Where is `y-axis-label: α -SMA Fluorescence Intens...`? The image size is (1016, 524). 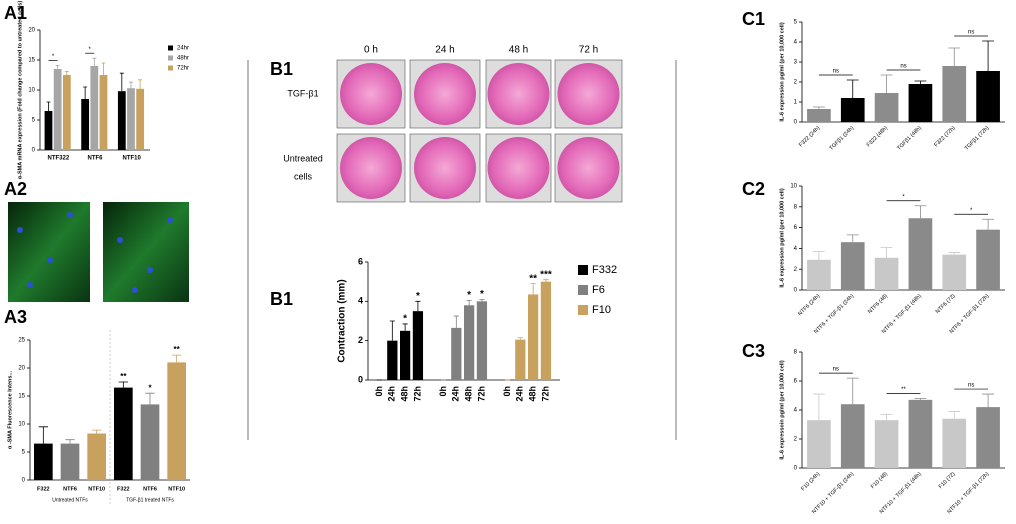
y-axis-label: α -SMA Fluorescence Intens... is located at coordinates (10, 410).